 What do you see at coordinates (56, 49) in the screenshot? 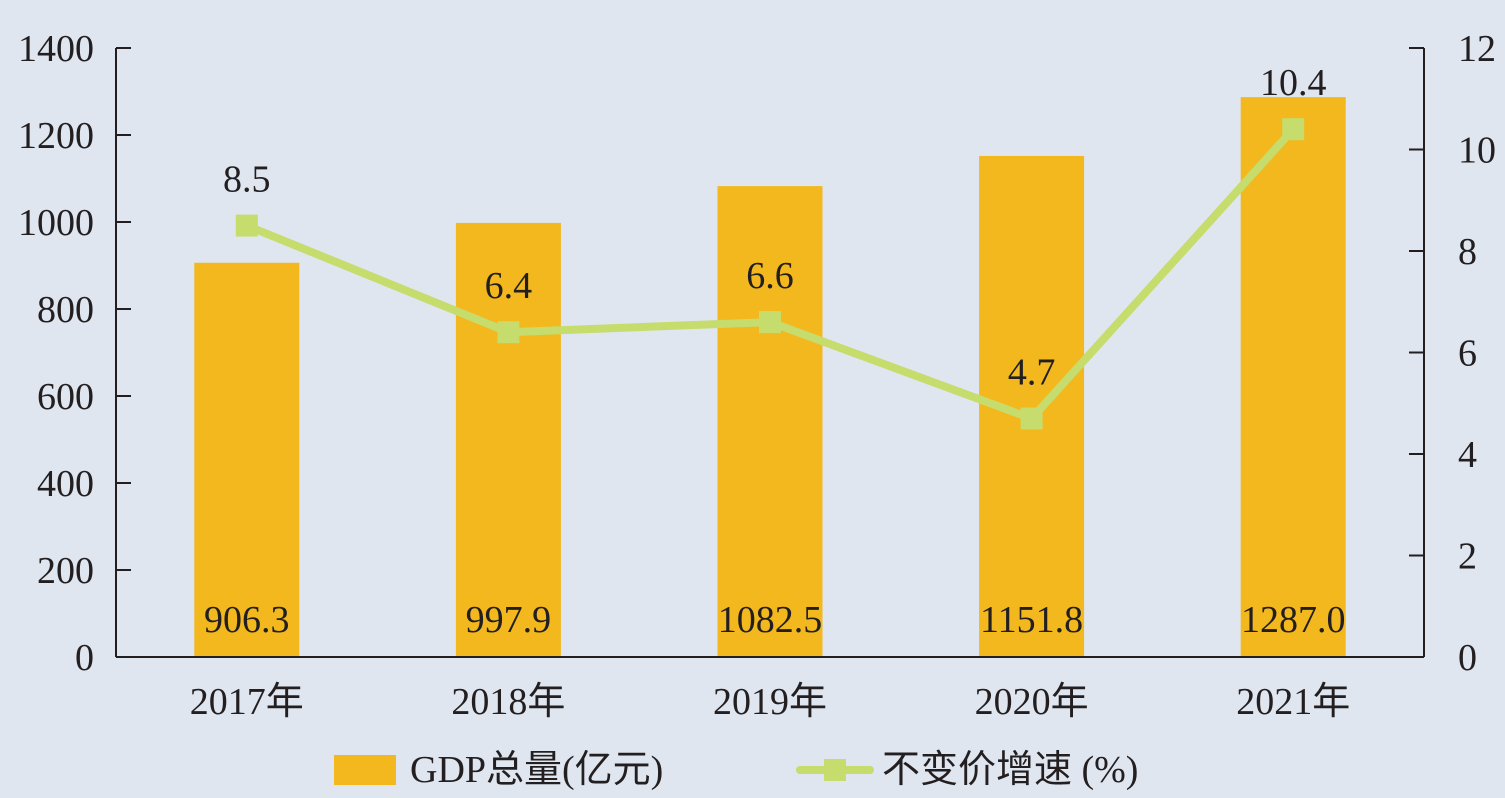
I see `y-left-tick-label-7: 1400` at bounding box center [56, 49].